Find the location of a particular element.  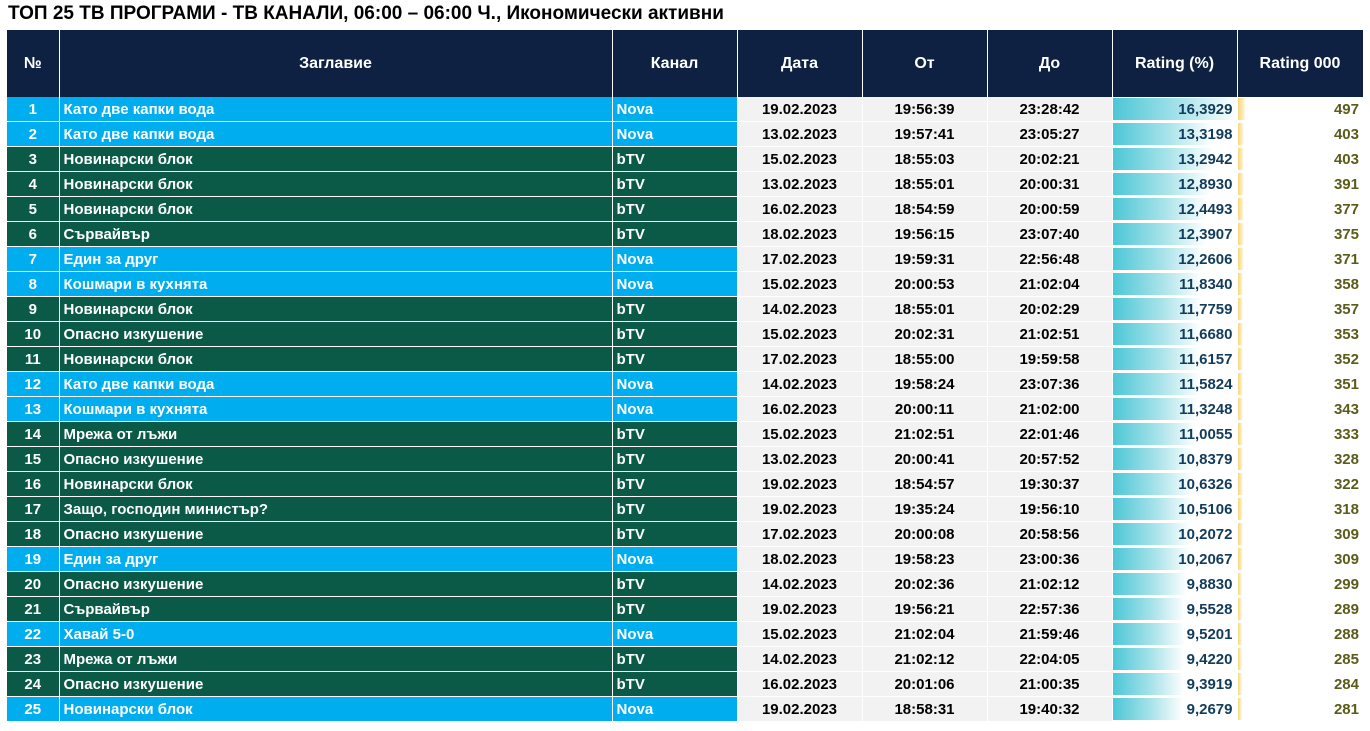

header-title: Заглавие is located at coordinates (336, 63).